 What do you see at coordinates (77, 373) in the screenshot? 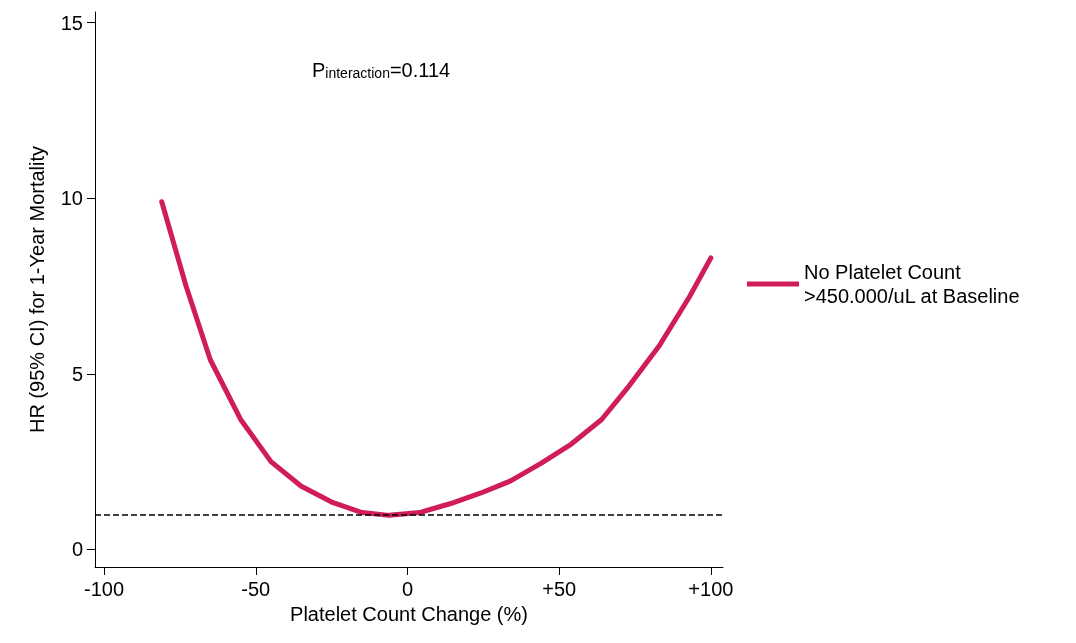
I see `y-tick-label: 5` at bounding box center [77, 373].